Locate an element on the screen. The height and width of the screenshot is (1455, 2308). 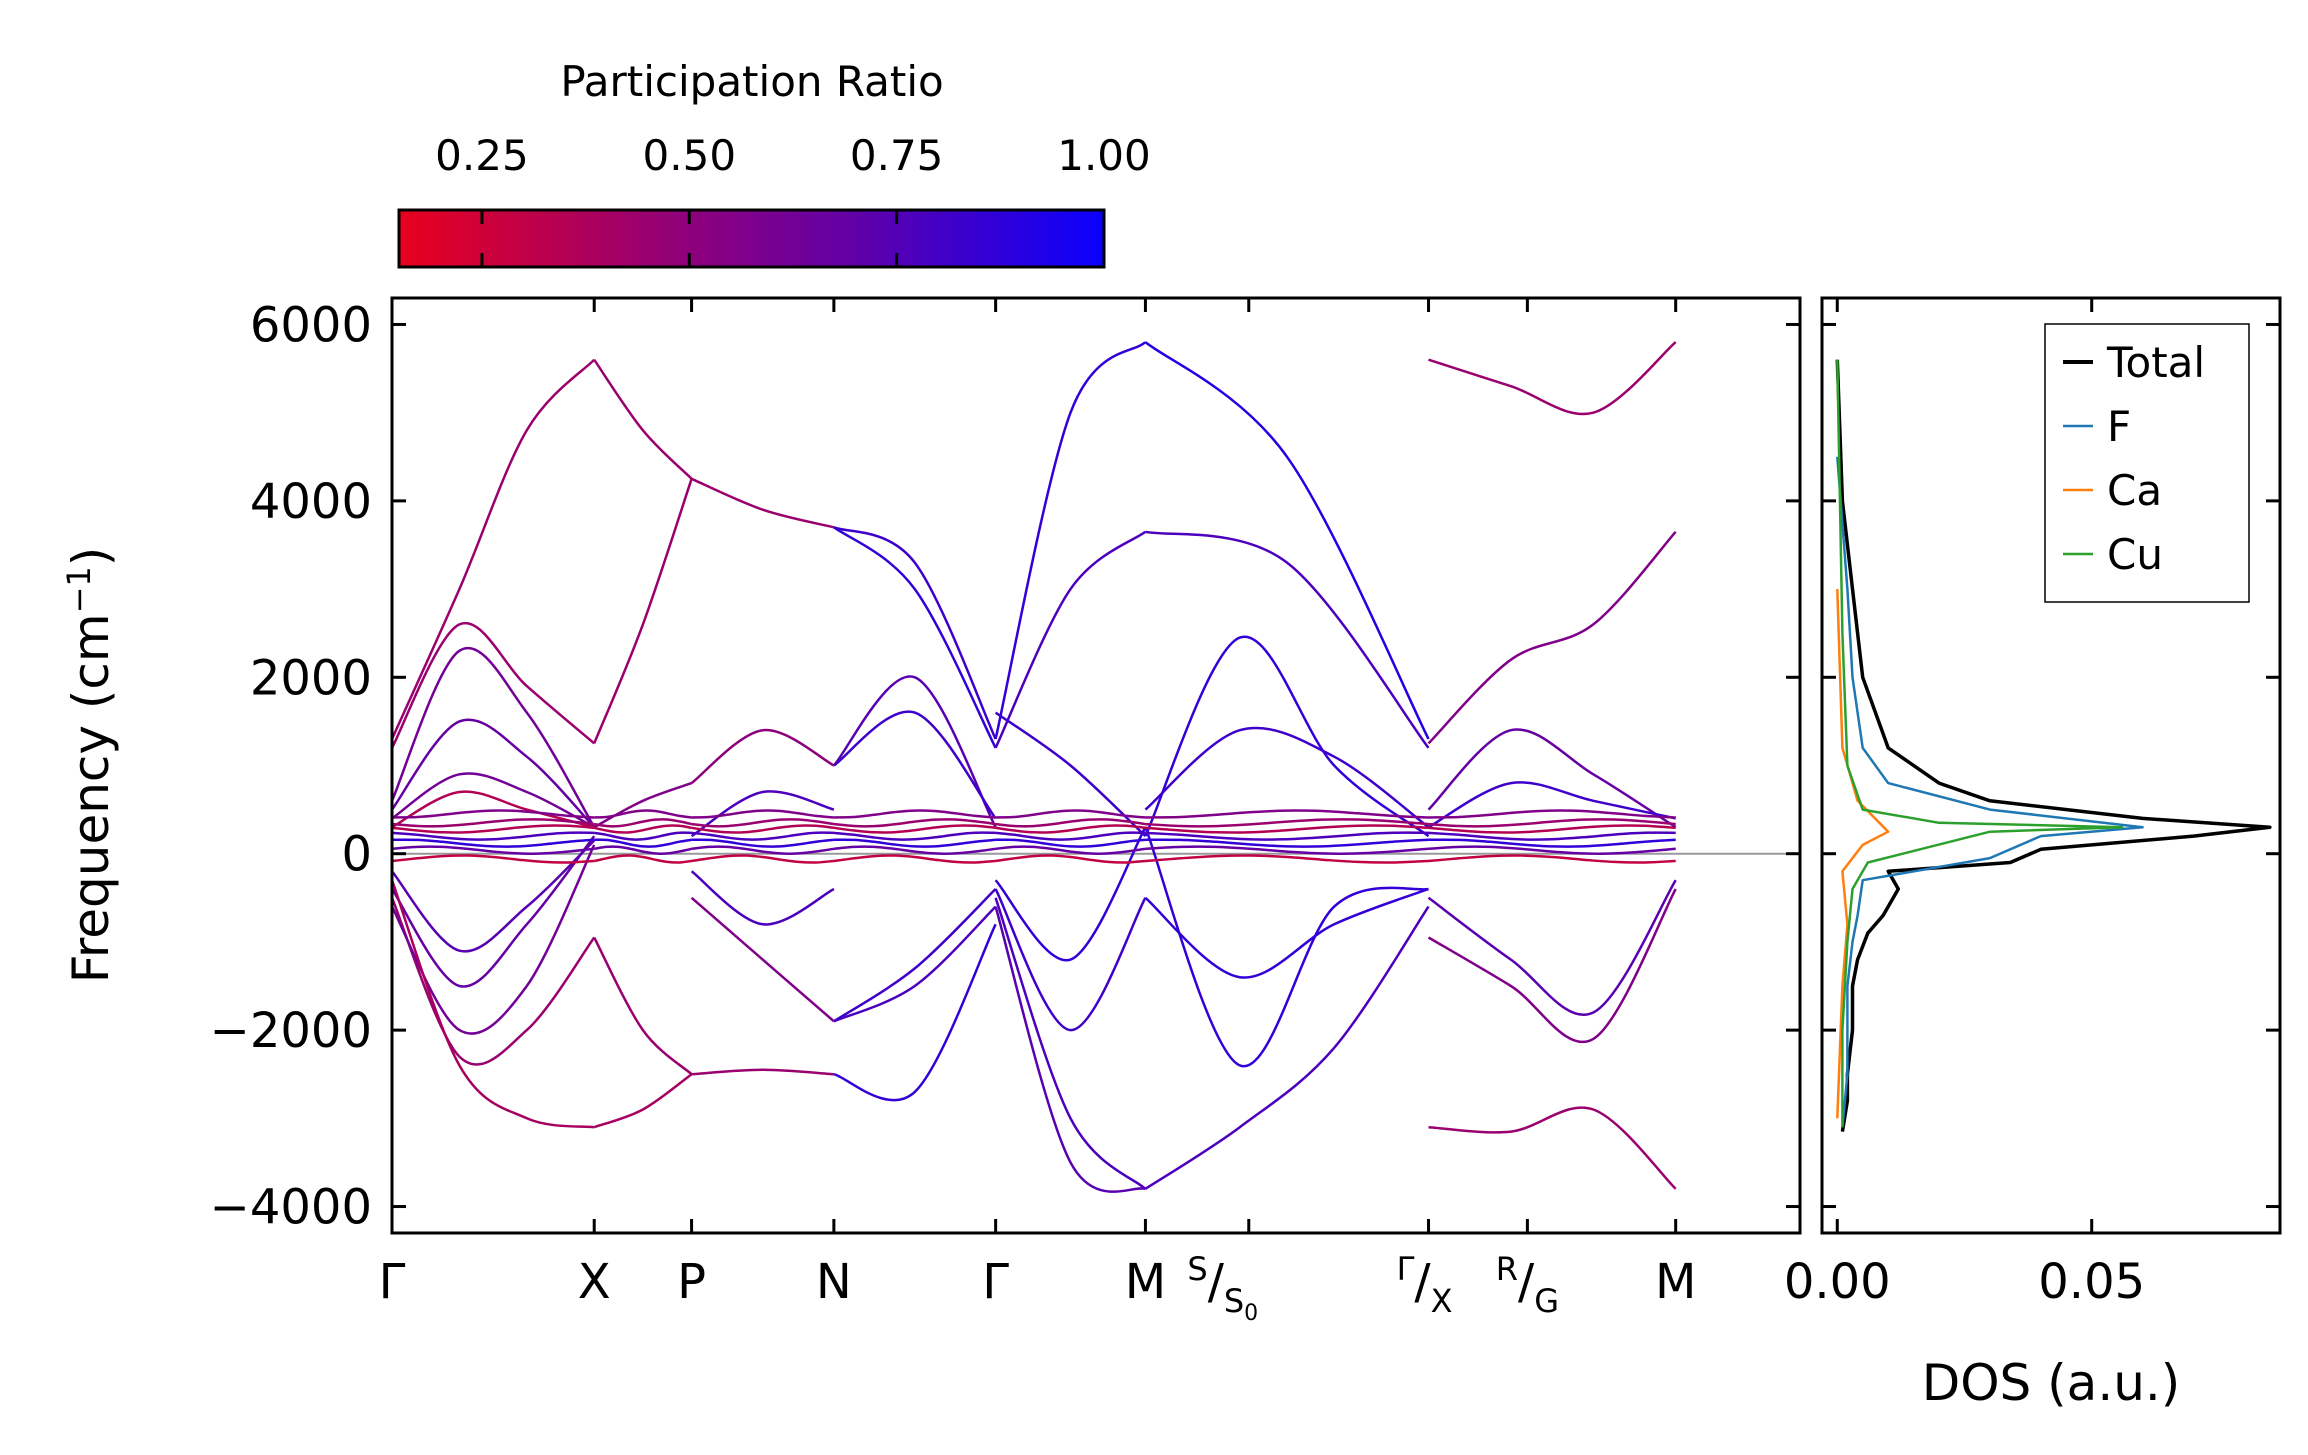
colorbar-ticks: 0.25 0.50 0.75 1.00 is located at coordinates (793, 199).